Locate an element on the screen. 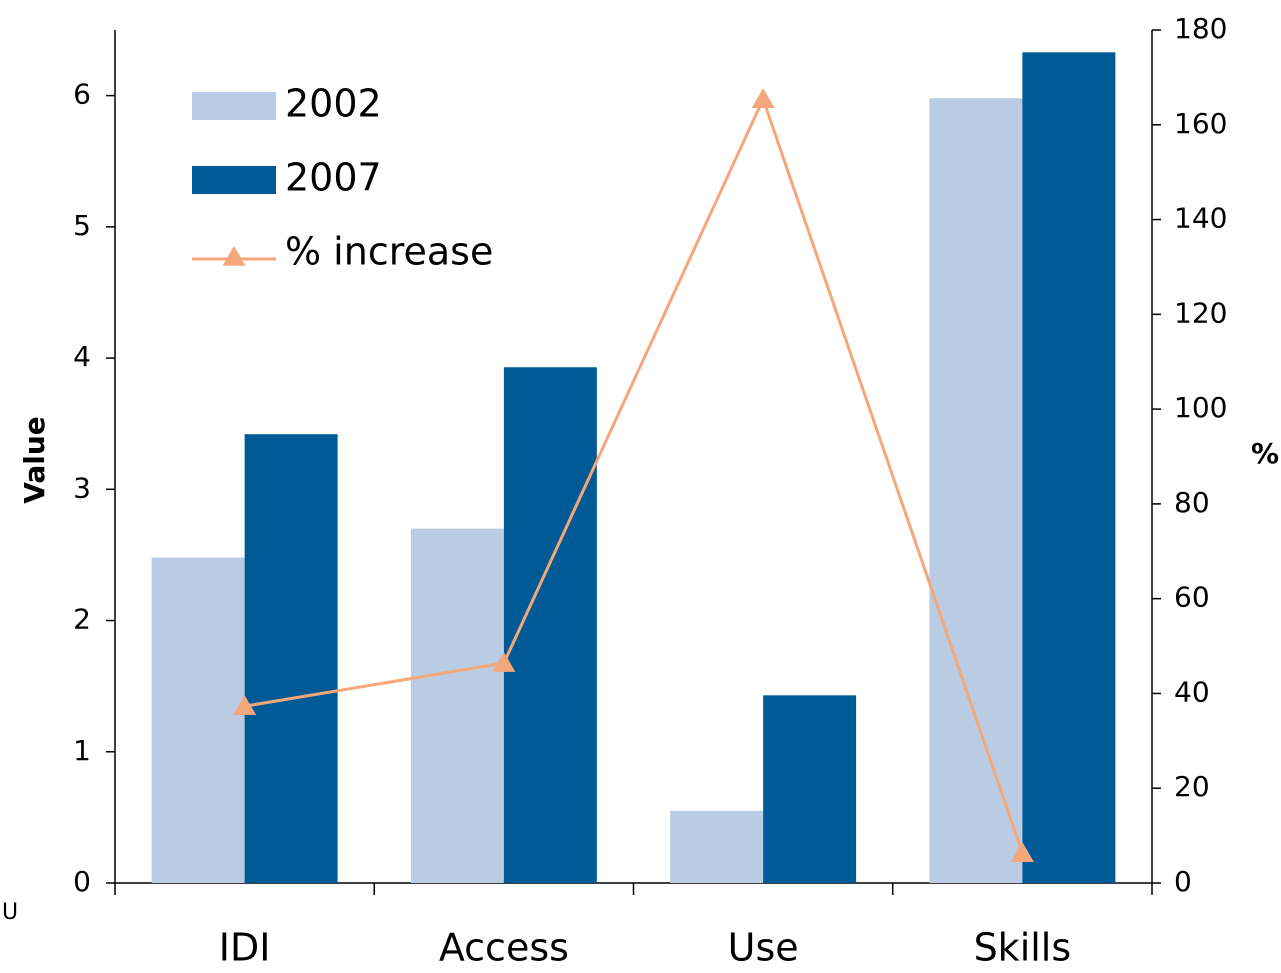 Image resolution: width=1281 pixels, height=973 pixels. y2-tick-label: 20 is located at coordinates (1192, 786).